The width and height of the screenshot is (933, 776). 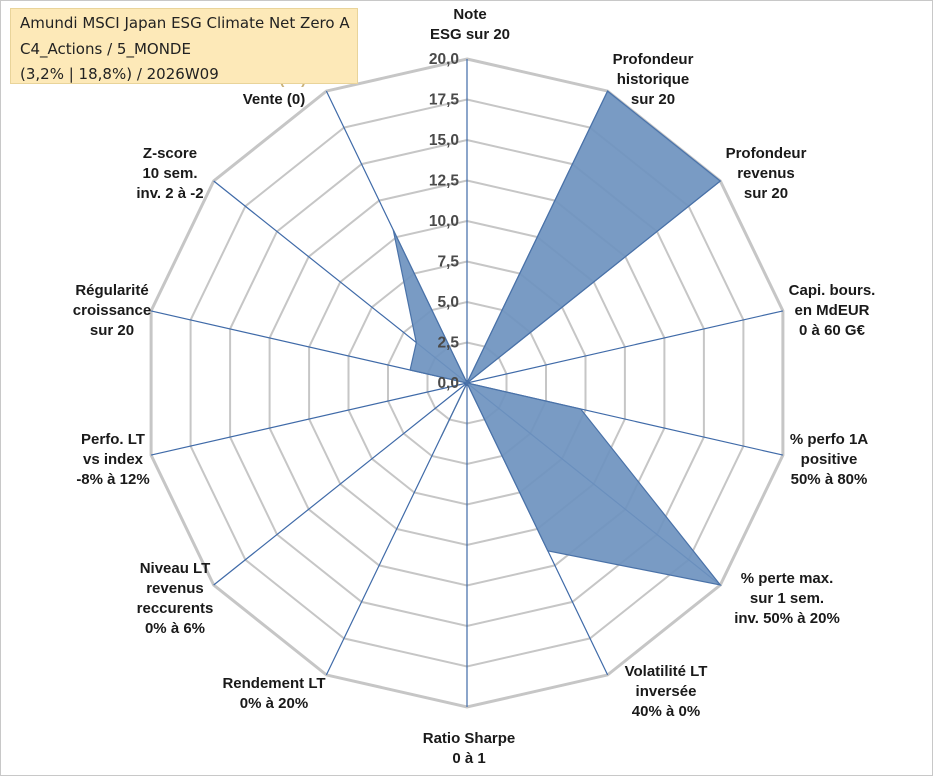 I want to click on axis-label-3-line-2: 0 à 60 G€, so click(x=832, y=330).